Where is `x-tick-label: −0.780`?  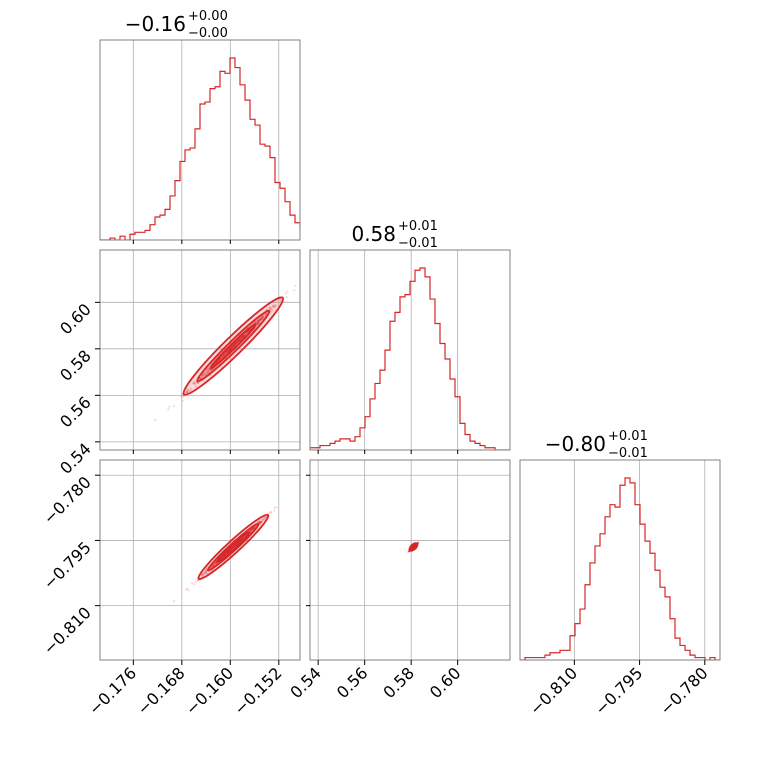 x-tick-label: −0.780 is located at coordinates (683, 690).